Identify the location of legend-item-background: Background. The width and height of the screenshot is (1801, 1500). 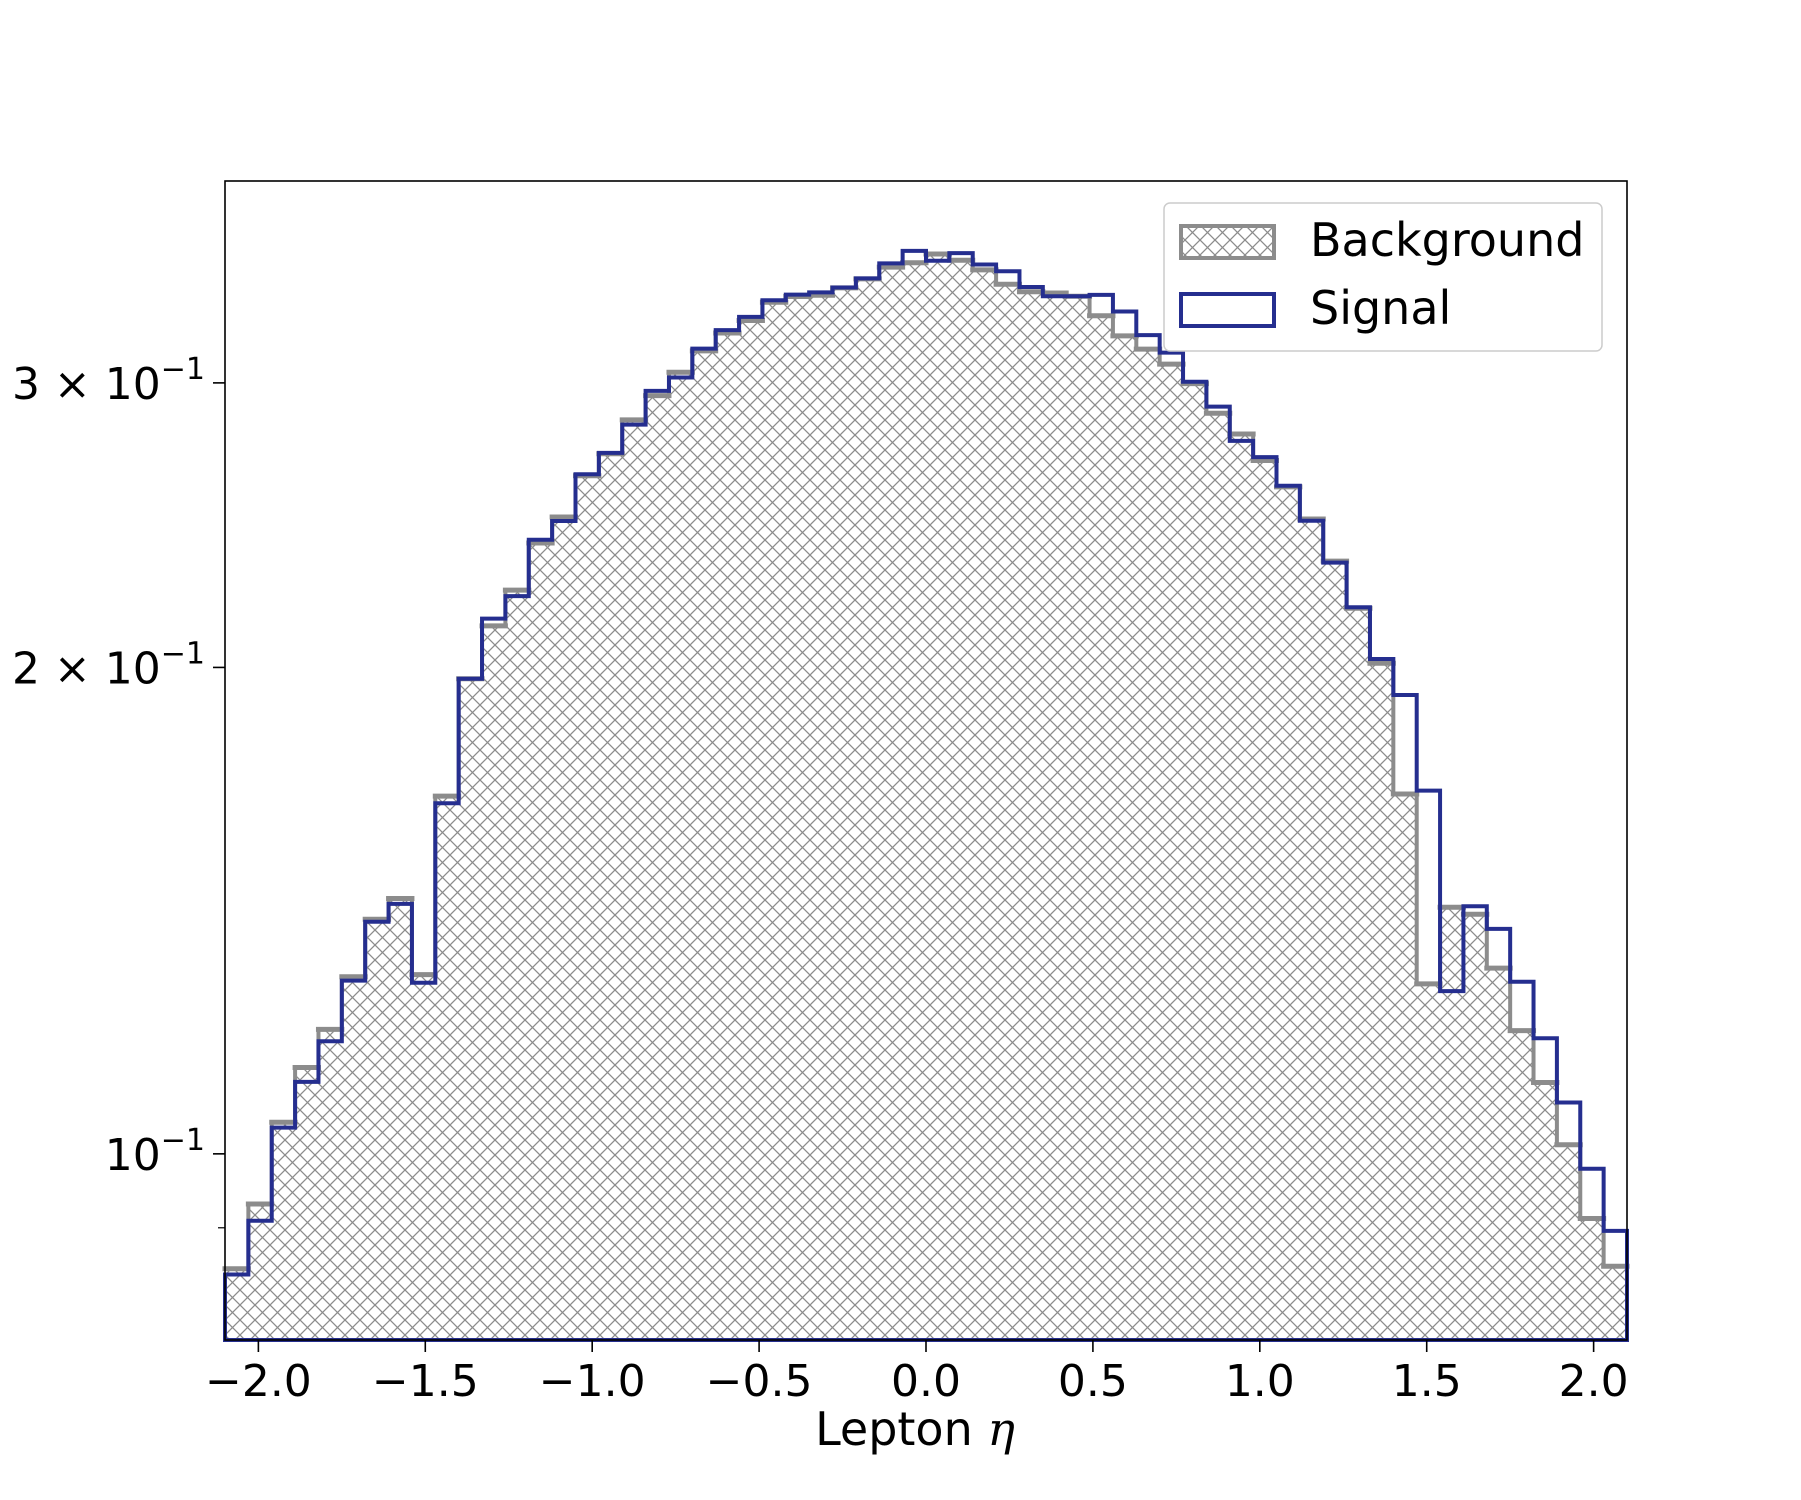
(1381, 240).